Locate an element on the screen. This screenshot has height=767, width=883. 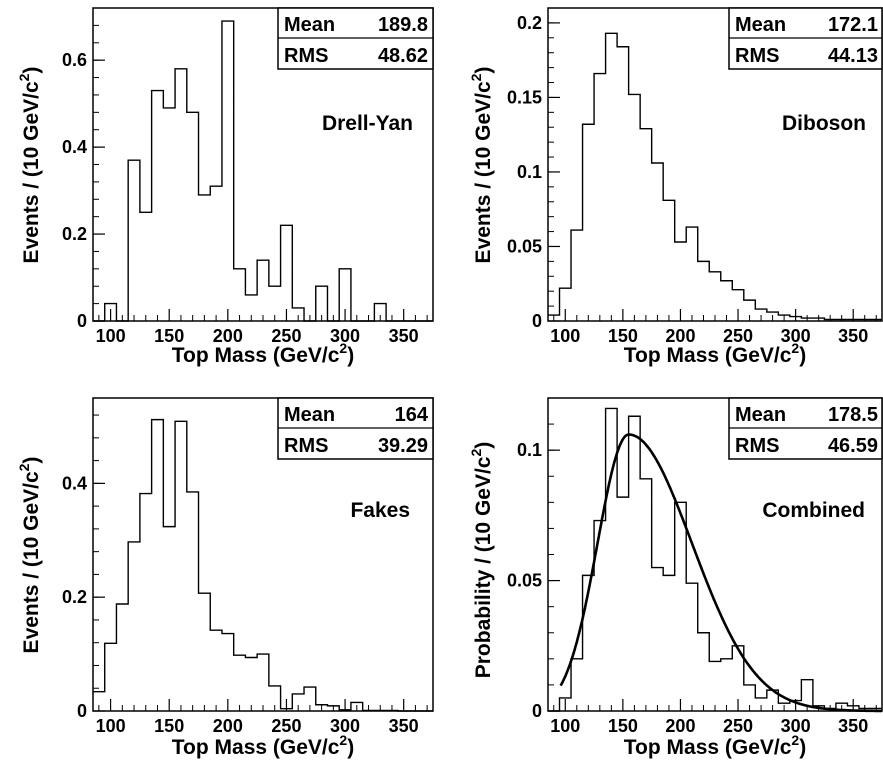
stats-mean-value: 189.8 is located at coordinates (403, 25).